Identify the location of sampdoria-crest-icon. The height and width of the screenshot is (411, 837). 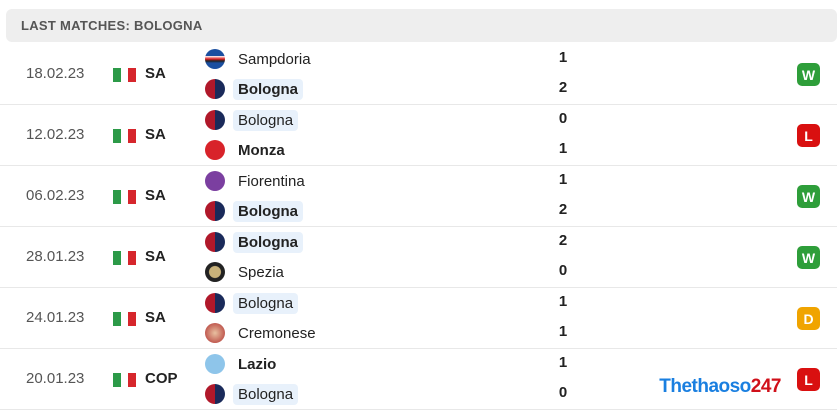
(215, 59).